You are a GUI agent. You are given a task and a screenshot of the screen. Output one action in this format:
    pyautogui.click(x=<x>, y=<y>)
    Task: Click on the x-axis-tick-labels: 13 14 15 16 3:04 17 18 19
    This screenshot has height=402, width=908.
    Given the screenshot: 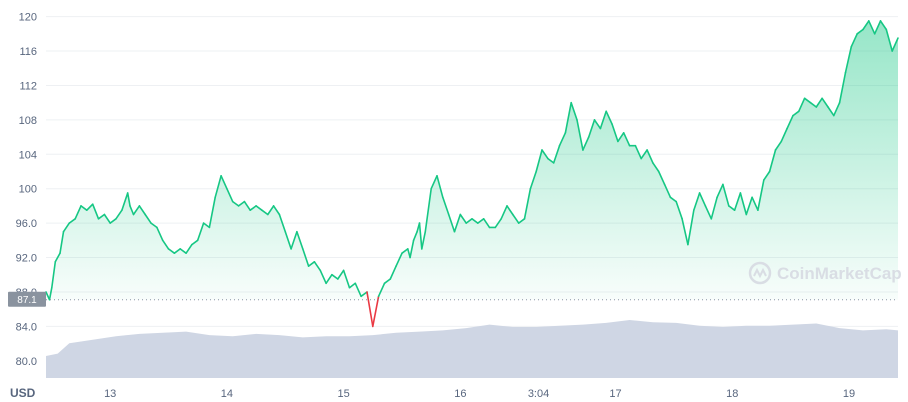 What is the action you would take?
    pyautogui.click(x=479, y=394)
    